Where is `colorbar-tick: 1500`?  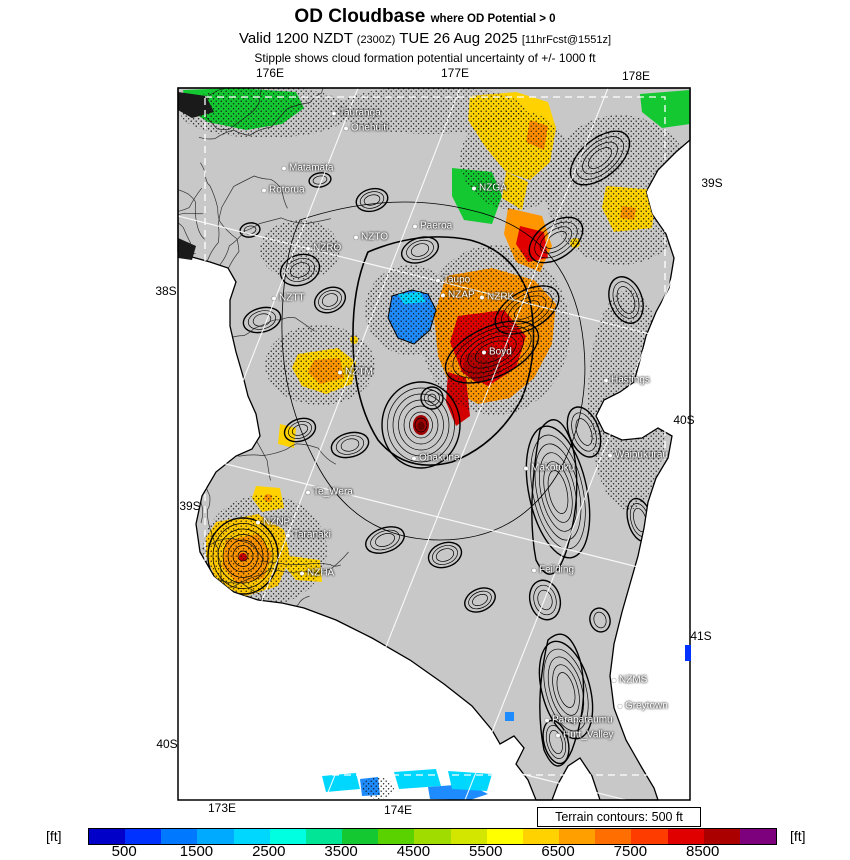 colorbar-tick: 1500 is located at coordinates (196, 851).